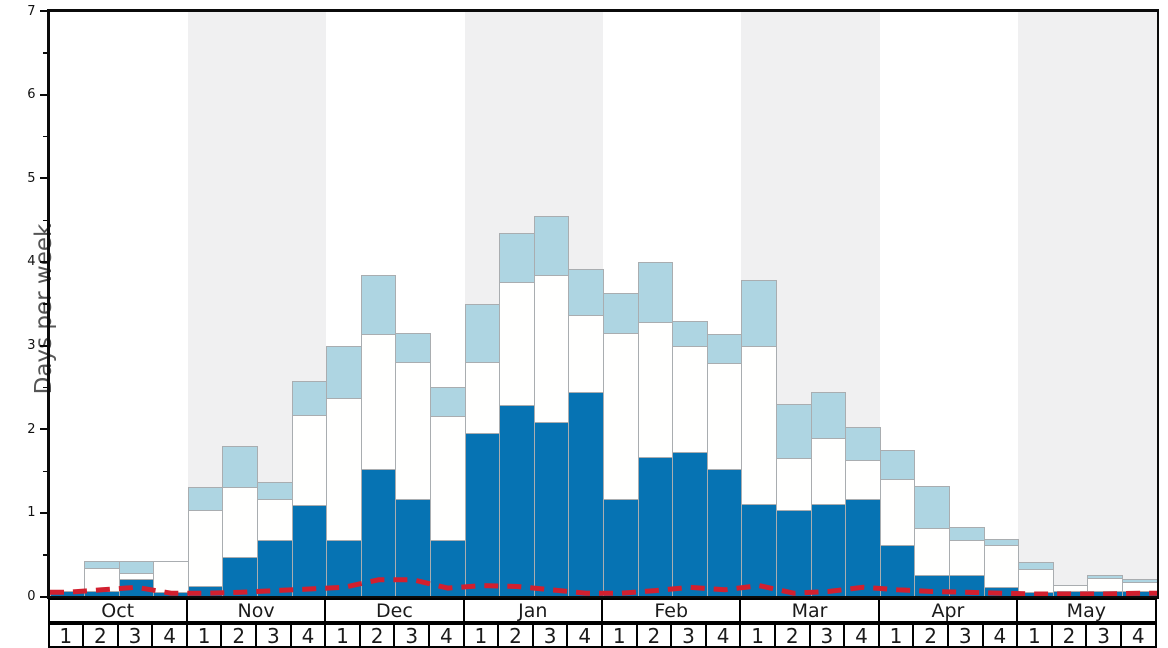  Describe the element at coordinates (31, 346) in the screenshot. I see `y-tick-label: 3` at that location.